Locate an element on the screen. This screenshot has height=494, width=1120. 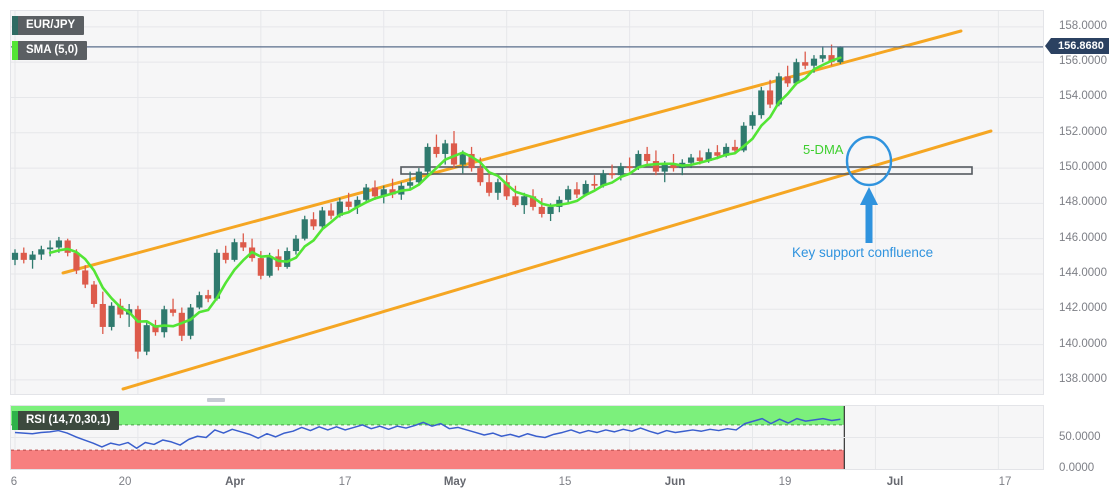
price-axis-label: 140.0000 is located at coordinates (1083, 343).